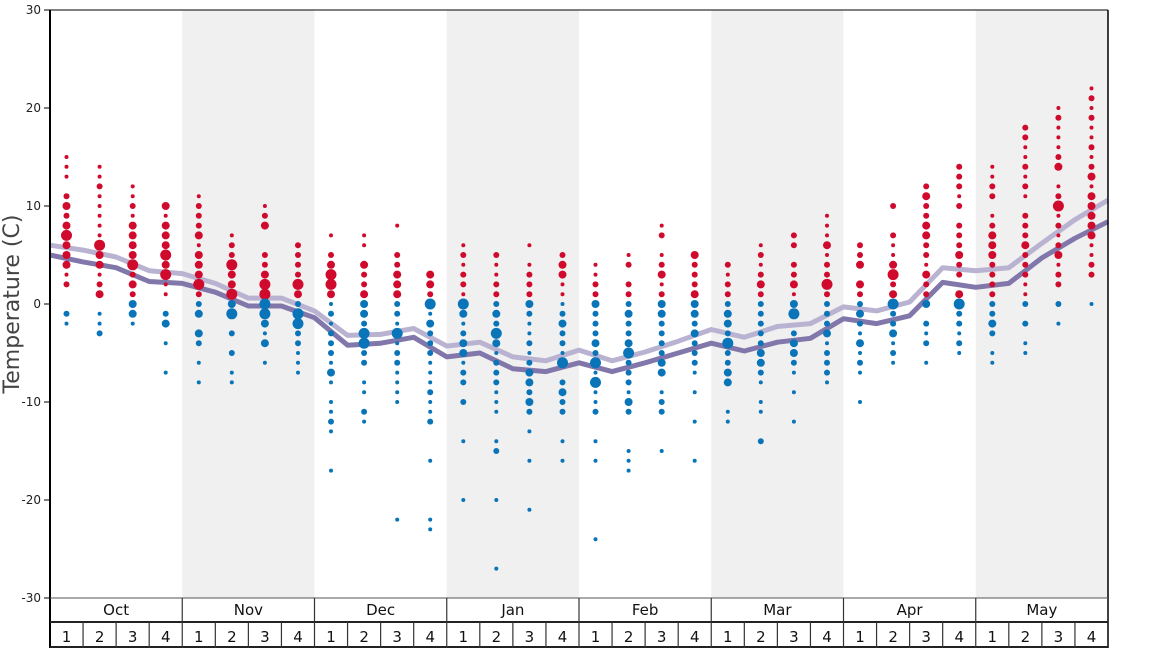  What do you see at coordinates (33, 206) in the screenshot?
I see `y-tick-label: 10` at bounding box center [33, 206].